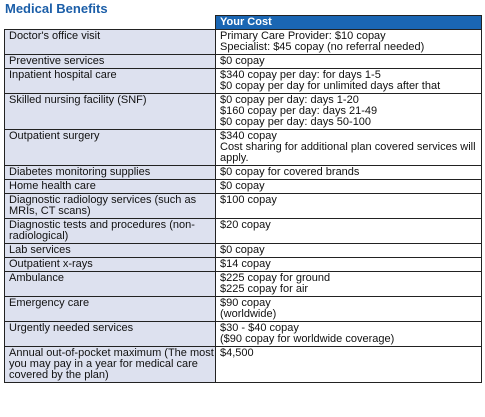 The image size is (485, 417). I want to click on service-cell: Outpatient surgery, so click(110, 147).